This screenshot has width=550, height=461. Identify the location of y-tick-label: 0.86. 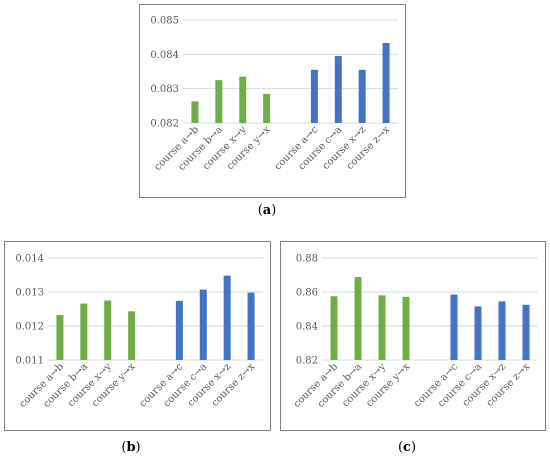
(307, 293).